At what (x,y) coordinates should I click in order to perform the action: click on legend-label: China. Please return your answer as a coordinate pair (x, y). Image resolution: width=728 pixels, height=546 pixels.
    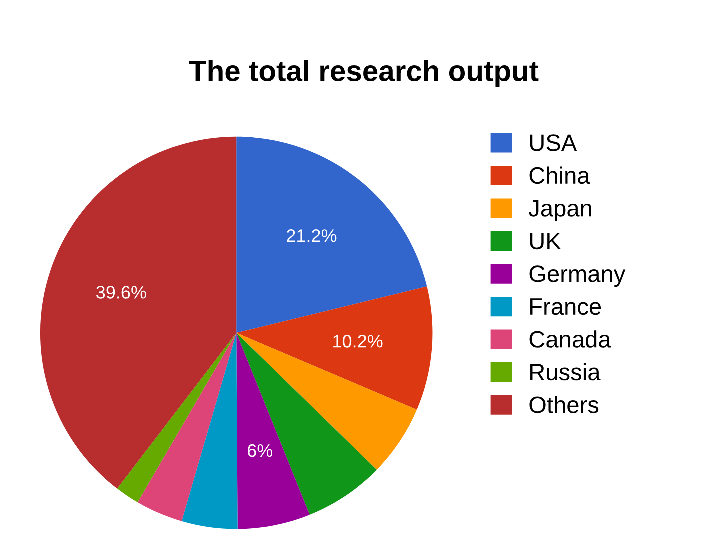
    Looking at the image, I should click on (560, 175).